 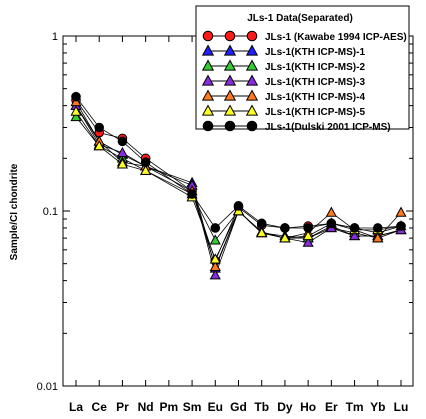 I want to click on x-tick-label: Yb, so click(x=377, y=407).